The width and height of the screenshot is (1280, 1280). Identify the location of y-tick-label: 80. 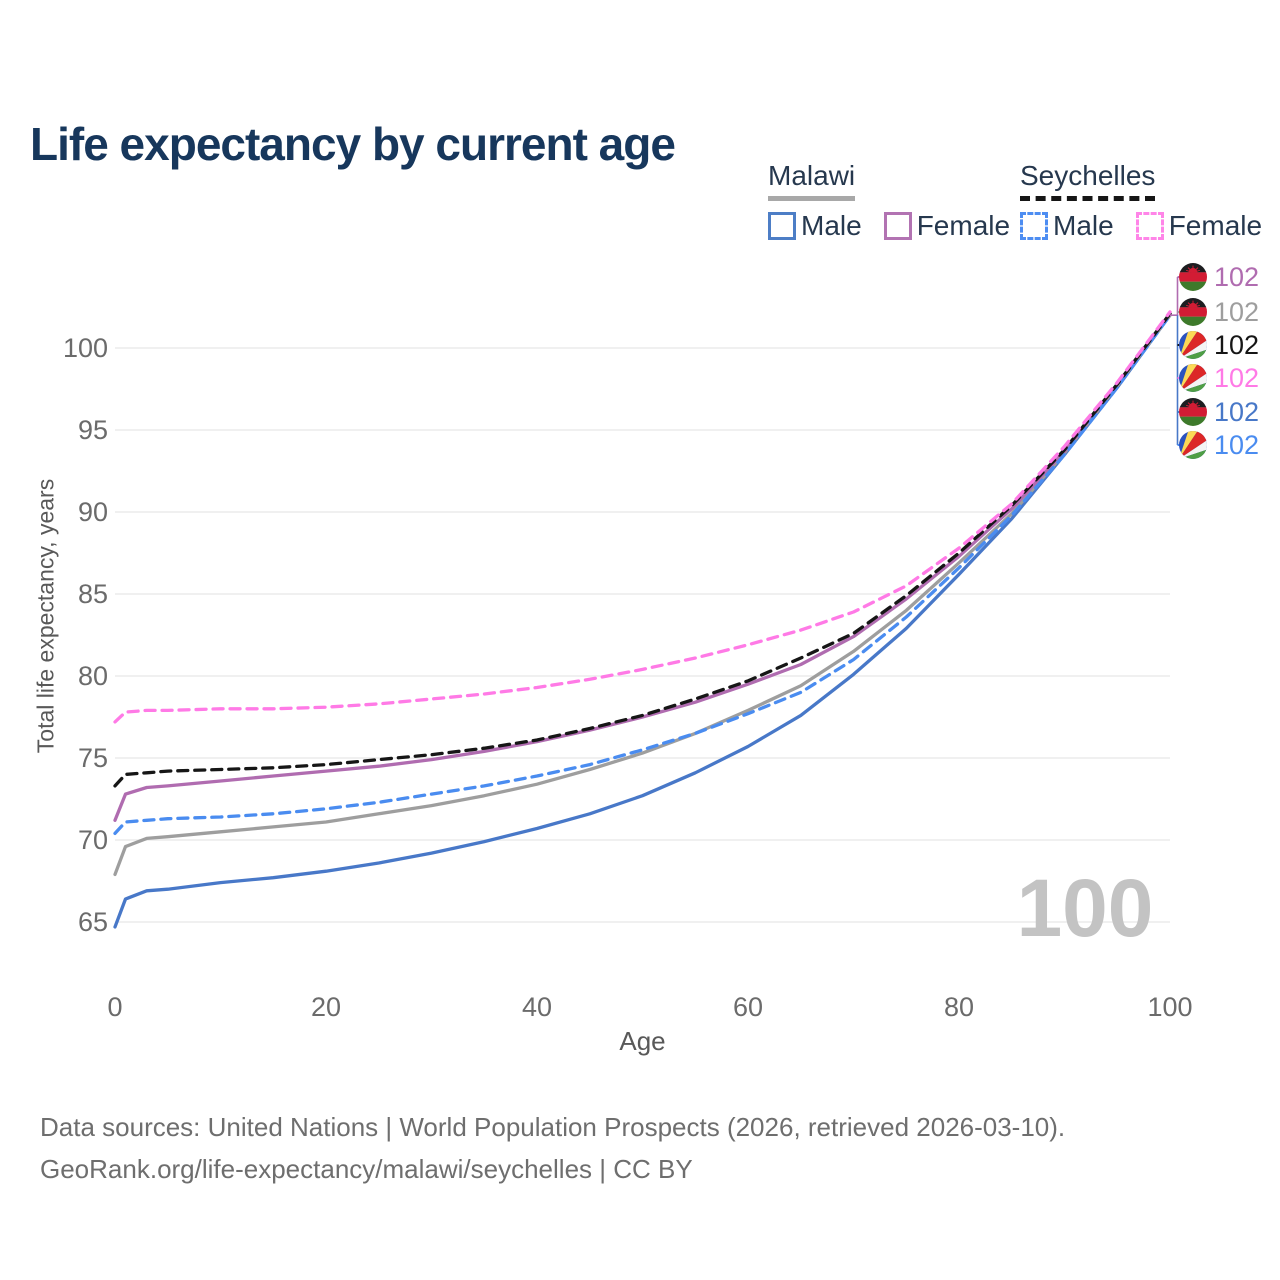
(93, 676).